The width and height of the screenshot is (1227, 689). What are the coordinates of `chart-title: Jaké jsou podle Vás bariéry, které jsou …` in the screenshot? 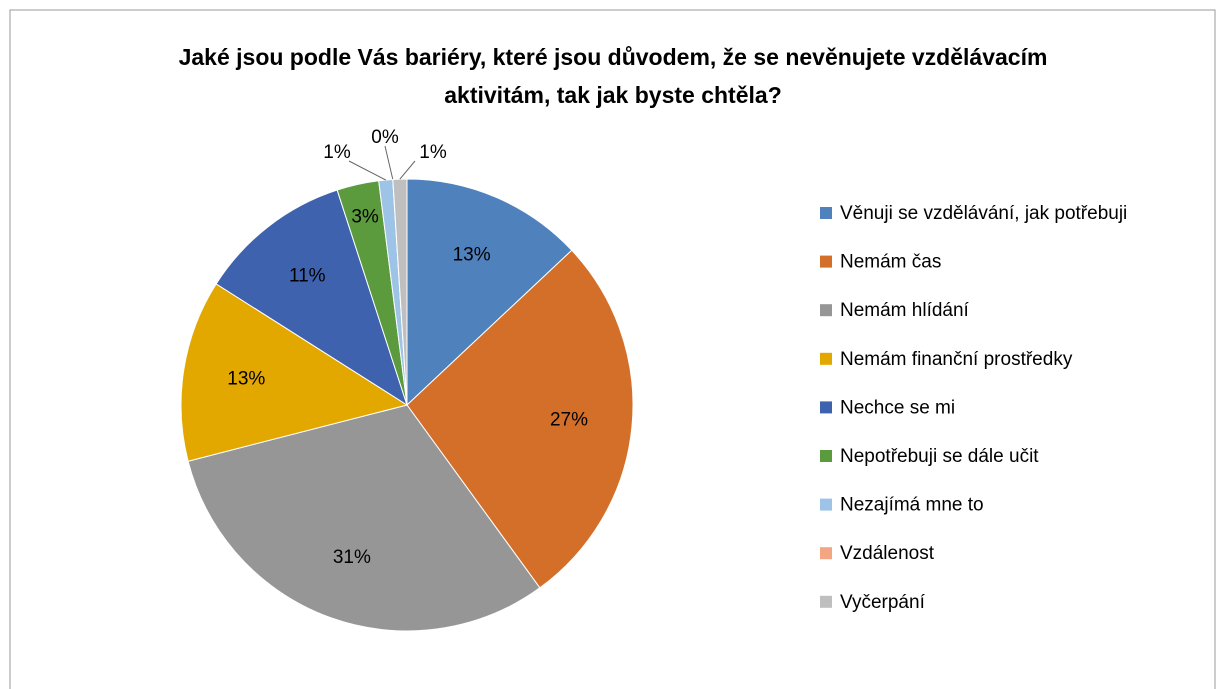 It's located at (613, 76).